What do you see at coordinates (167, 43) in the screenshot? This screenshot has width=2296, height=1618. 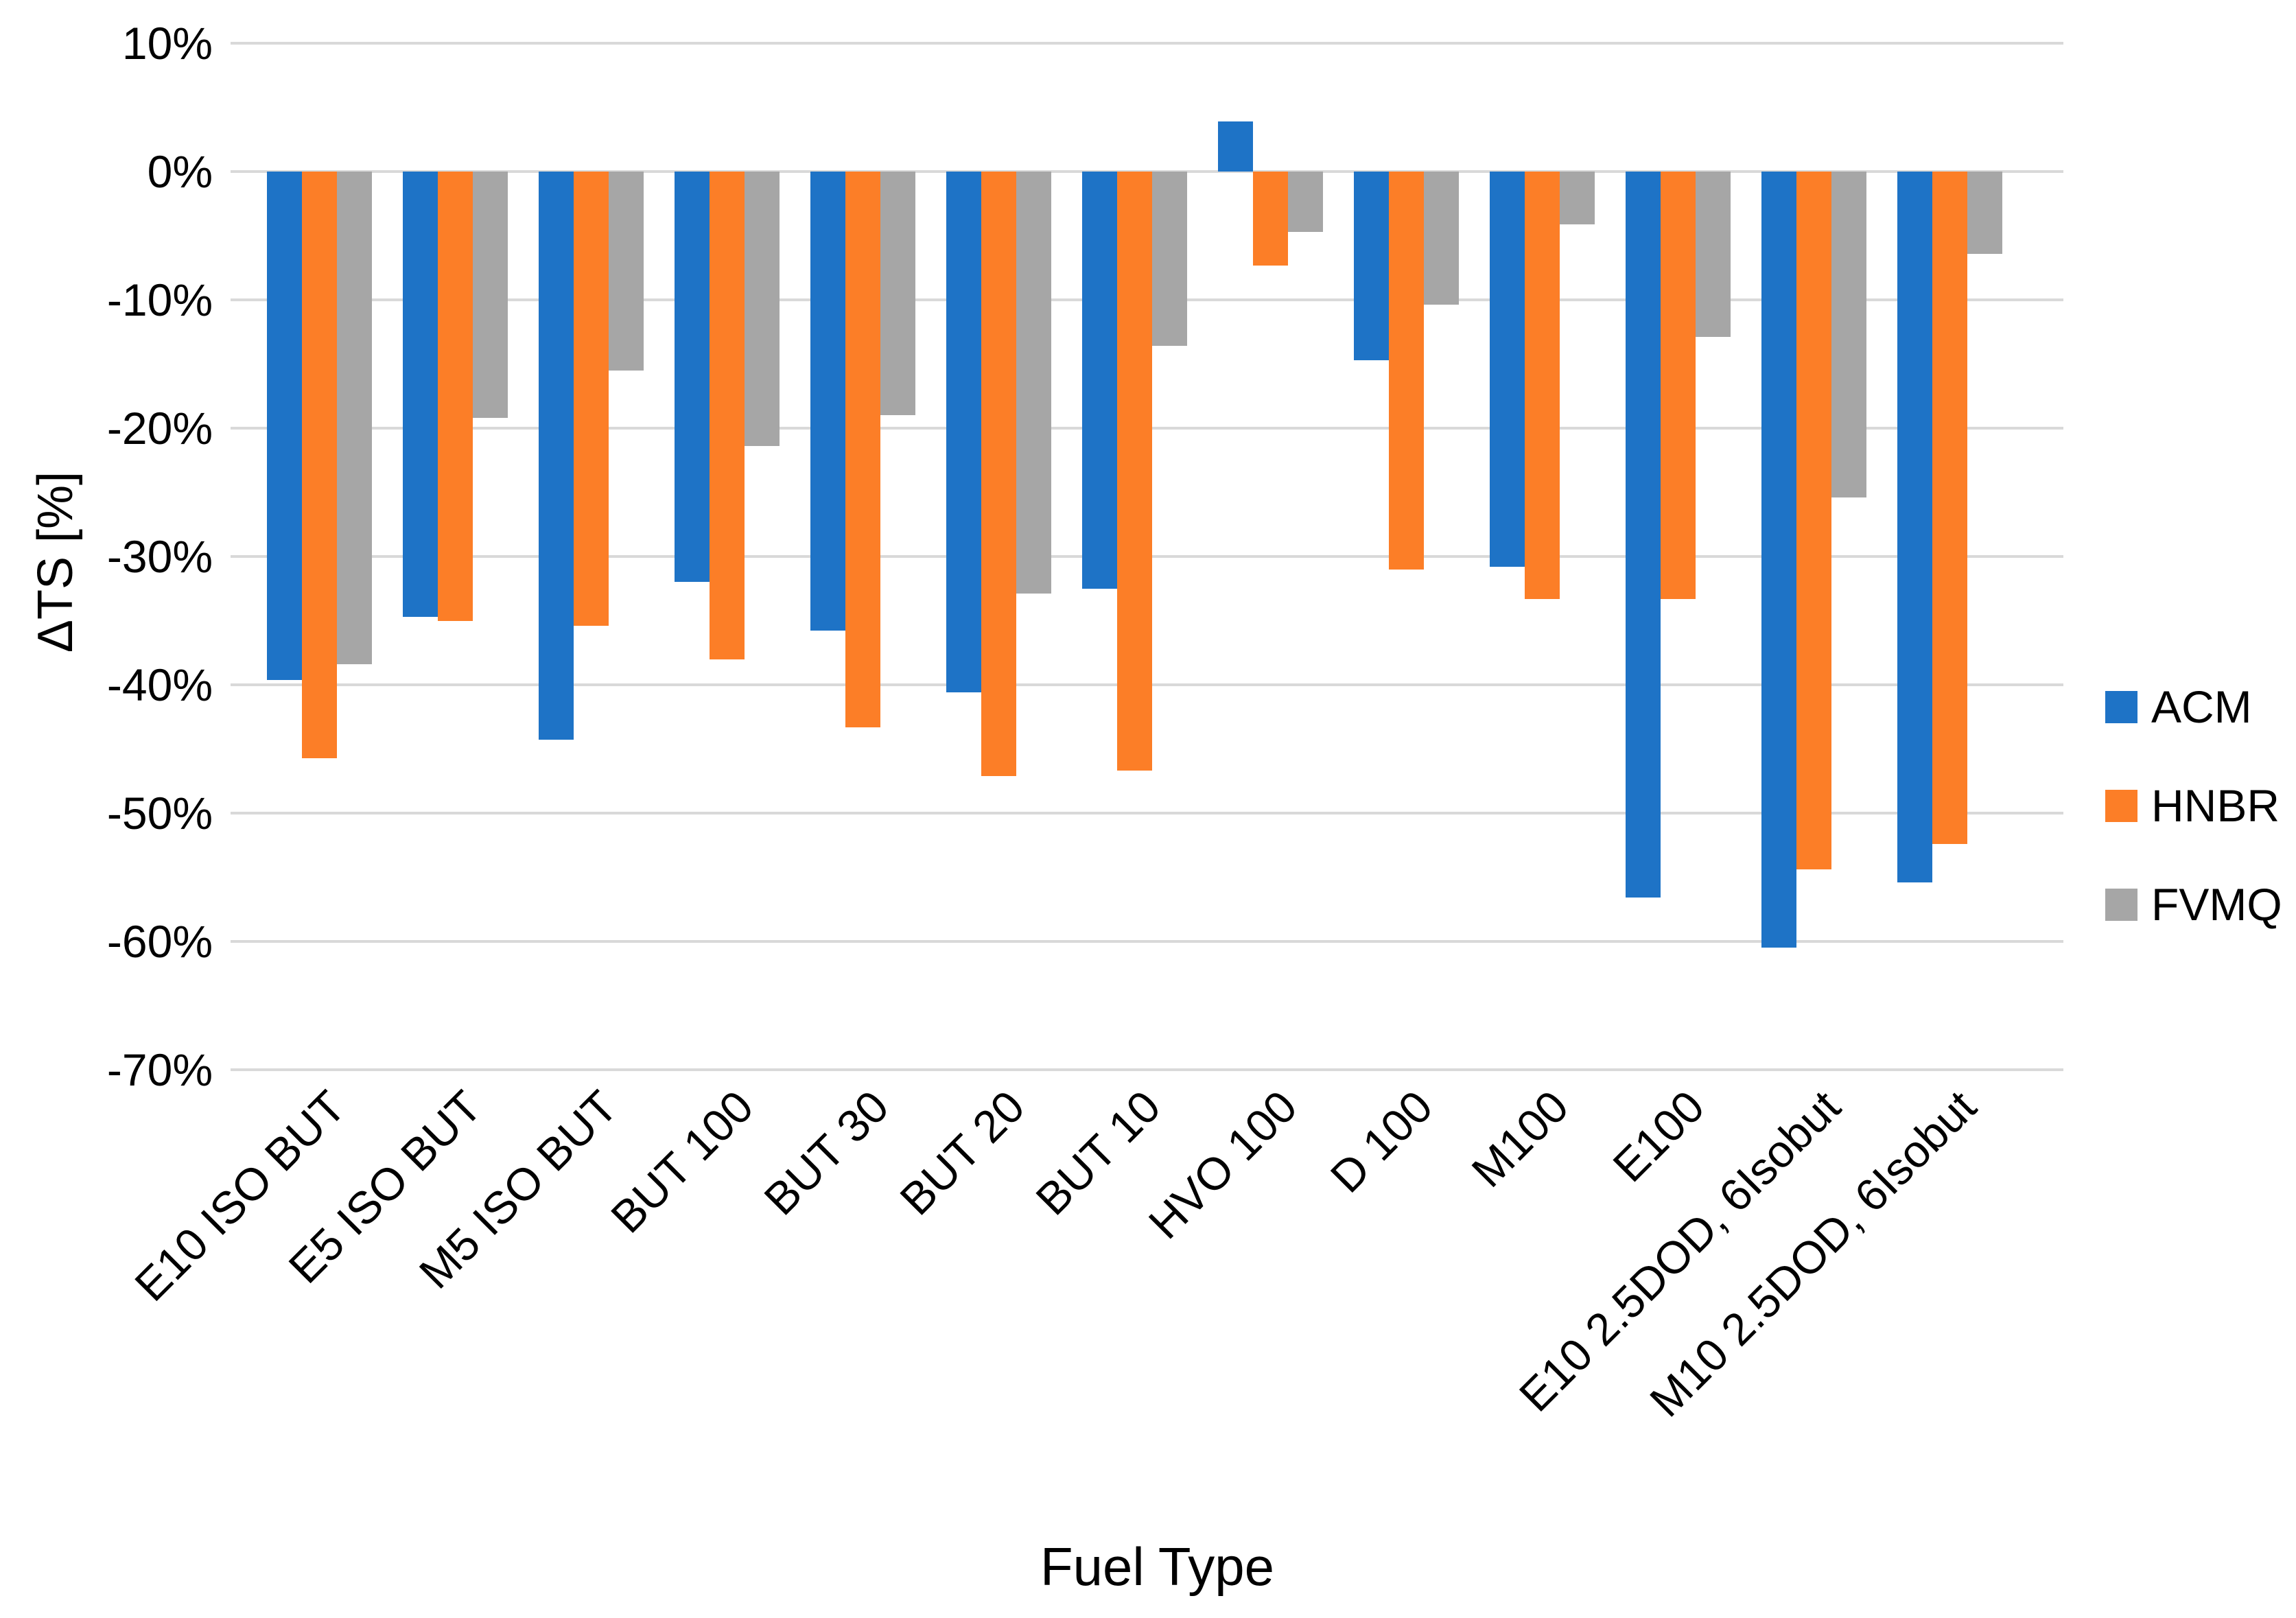 I see `y-tick-label: 10%` at bounding box center [167, 43].